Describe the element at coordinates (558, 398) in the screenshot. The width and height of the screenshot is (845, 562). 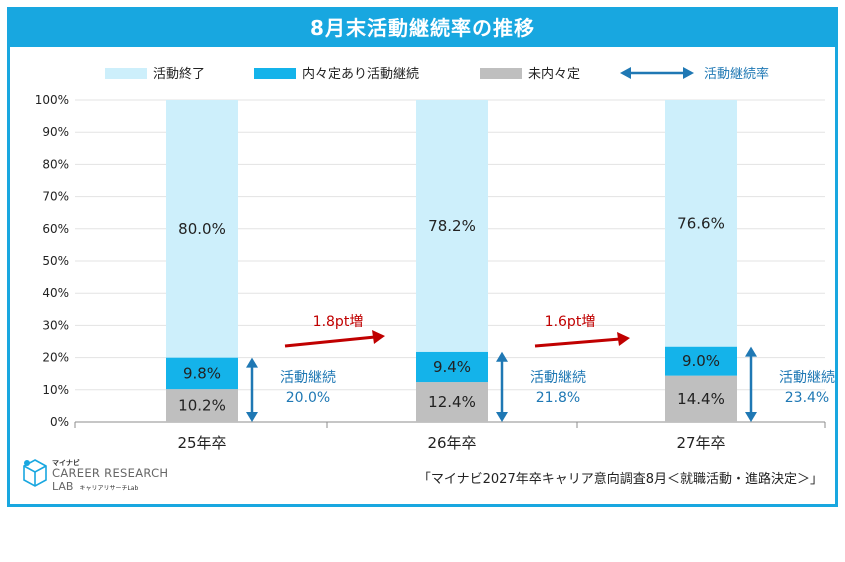
I see `continuation-value: 21.8%` at that location.